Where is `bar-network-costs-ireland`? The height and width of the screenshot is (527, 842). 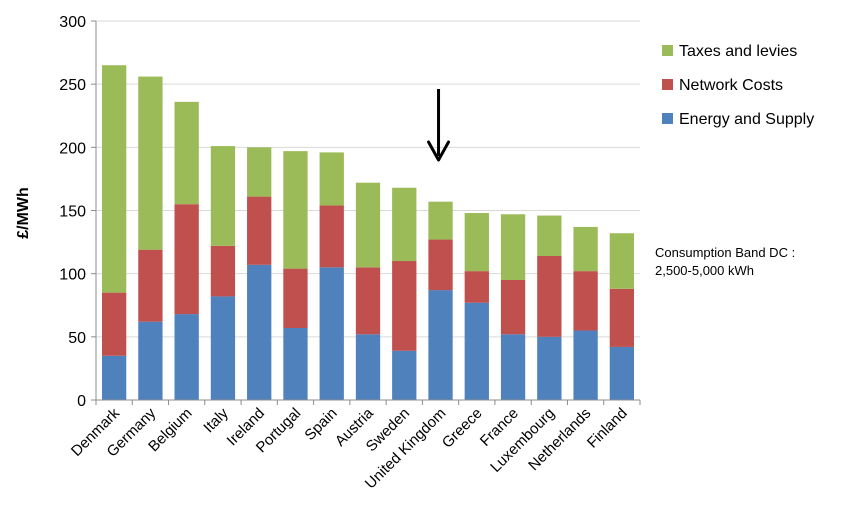
bar-network-costs-ireland is located at coordinates (259, 230).